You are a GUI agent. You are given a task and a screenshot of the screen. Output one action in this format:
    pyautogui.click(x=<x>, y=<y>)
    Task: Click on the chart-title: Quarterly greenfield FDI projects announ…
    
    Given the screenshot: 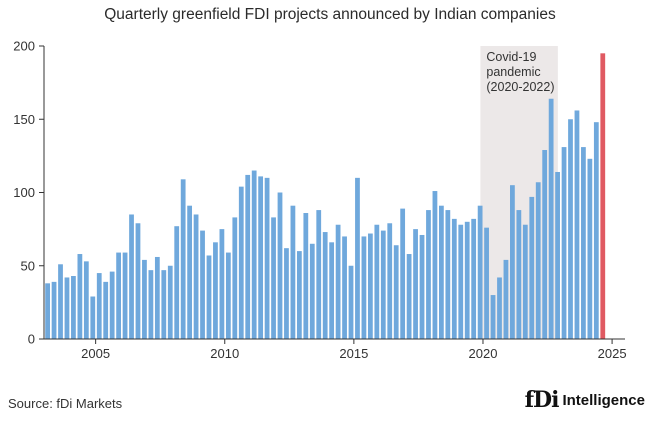 What is the action you would take?
    pyautogui.click(x=330, y=14)
    